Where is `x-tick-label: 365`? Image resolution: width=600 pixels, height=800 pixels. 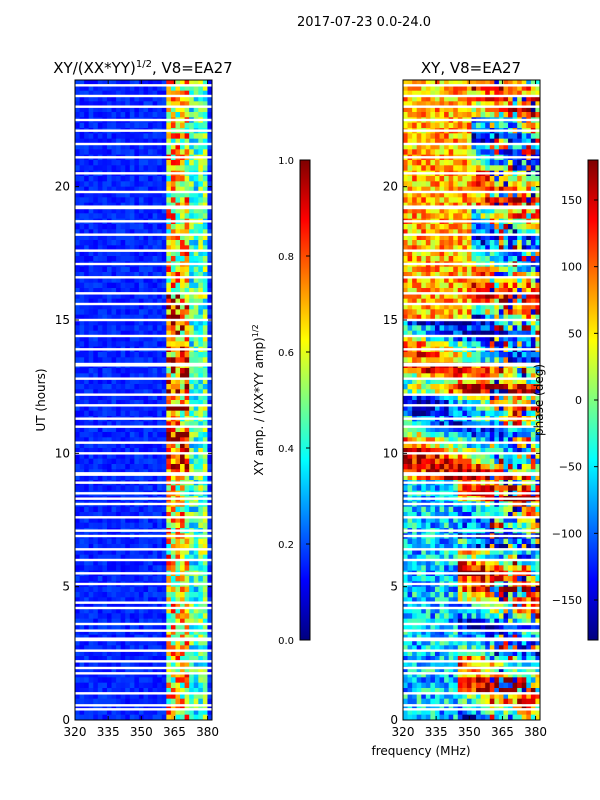 x-tick-label: 365 is located at coordinates (174, 732).